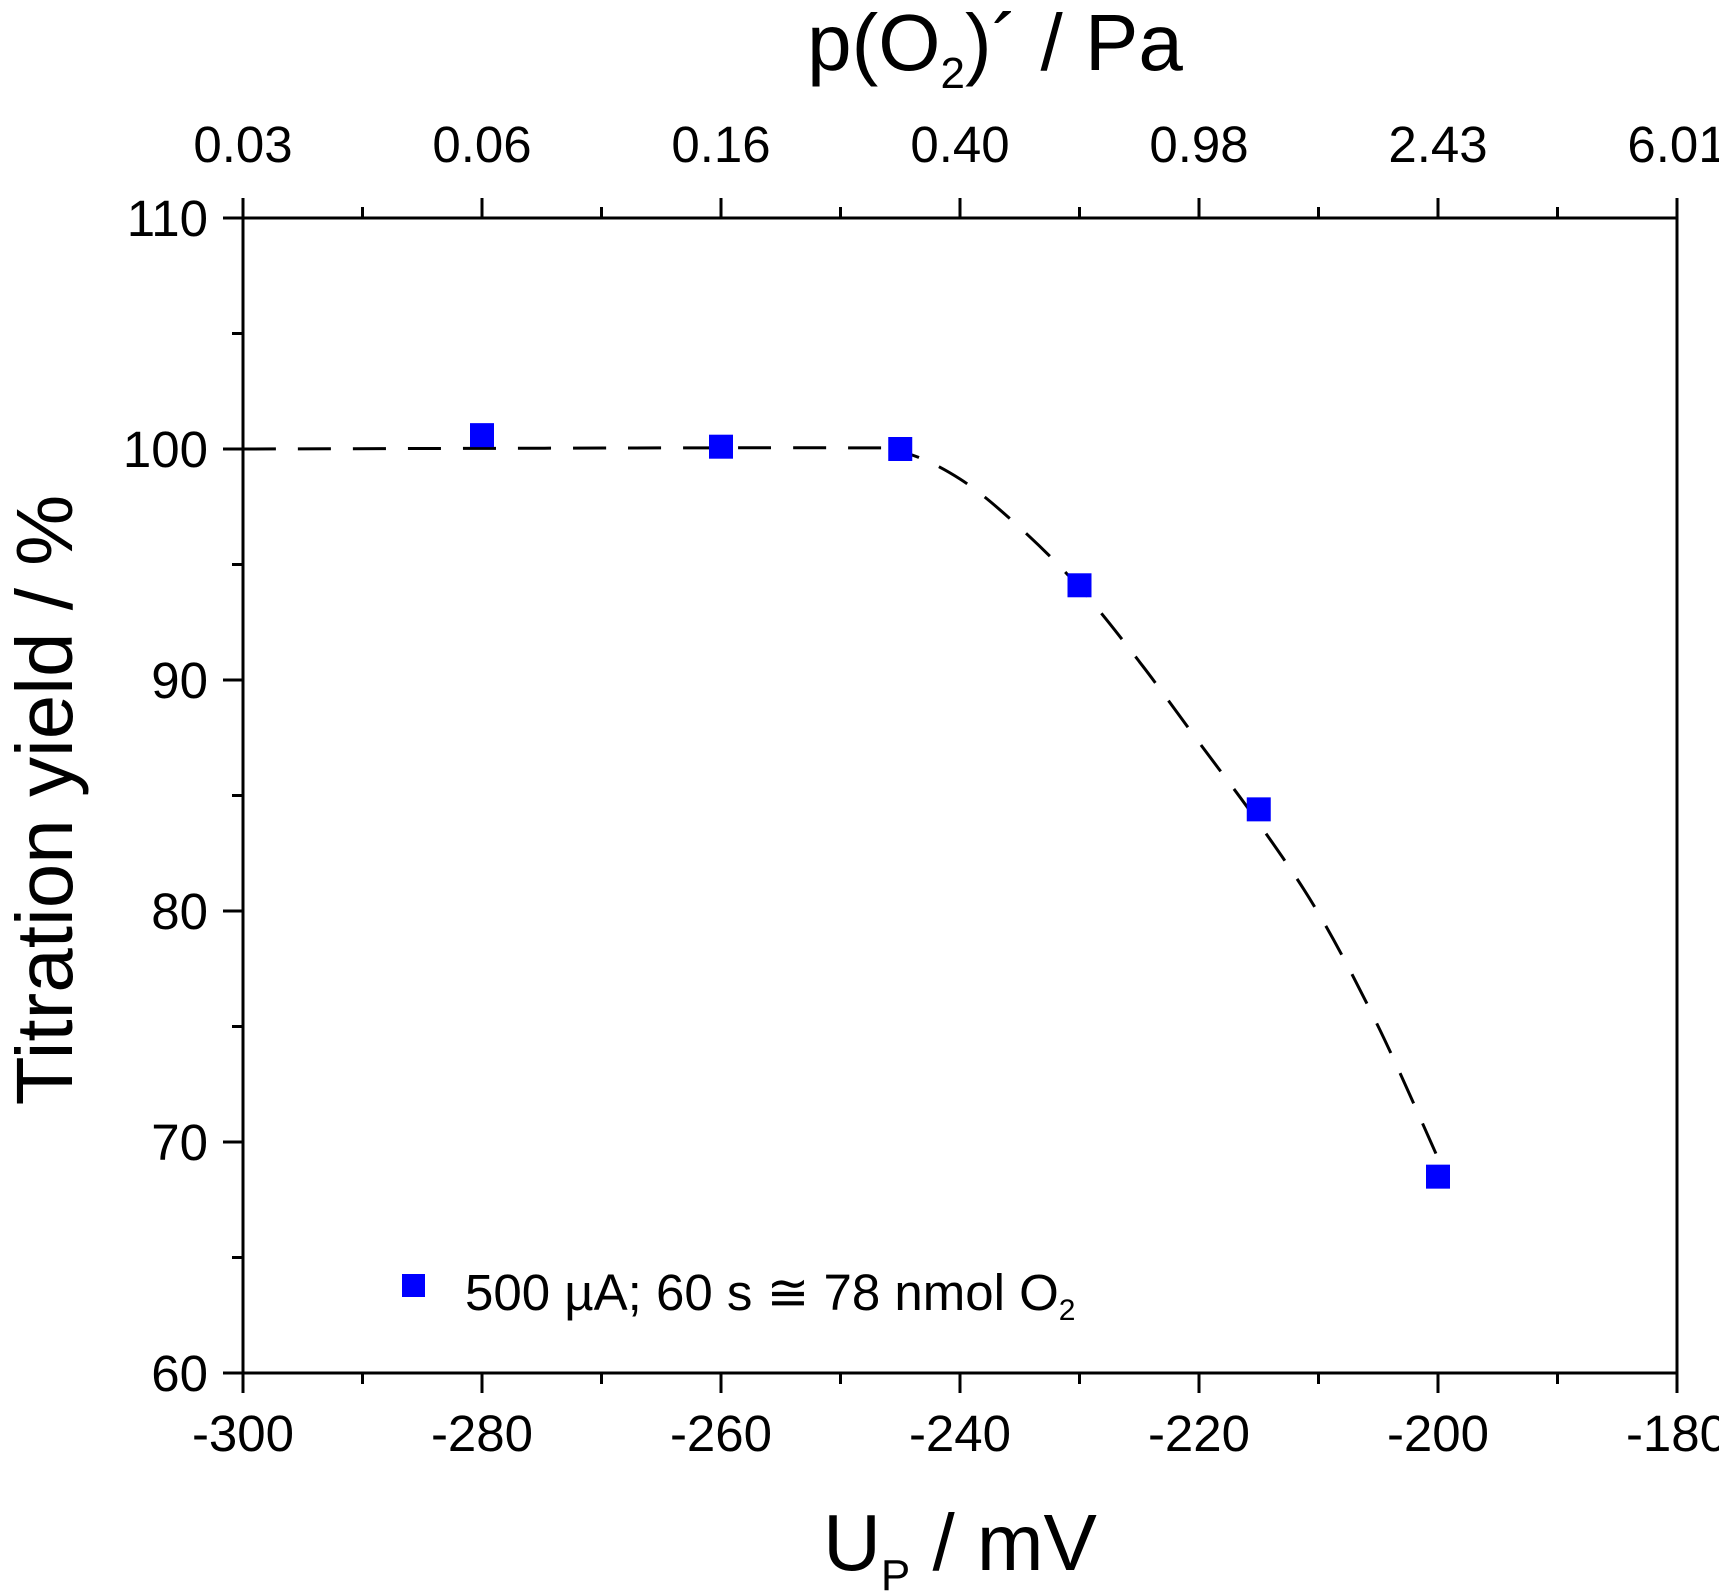  Describe the element at coordinates (481, 144) in the screenshot. I see `top-tick-label: 0.06` at that location.